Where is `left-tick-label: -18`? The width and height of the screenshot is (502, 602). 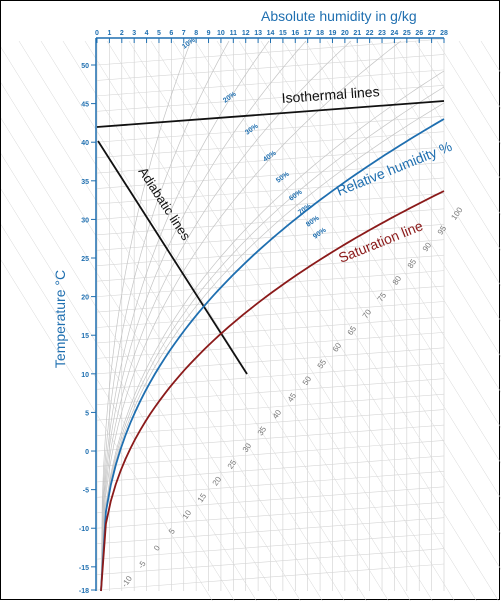 left-tick-label: -18 is located at coordinates (84, 591).